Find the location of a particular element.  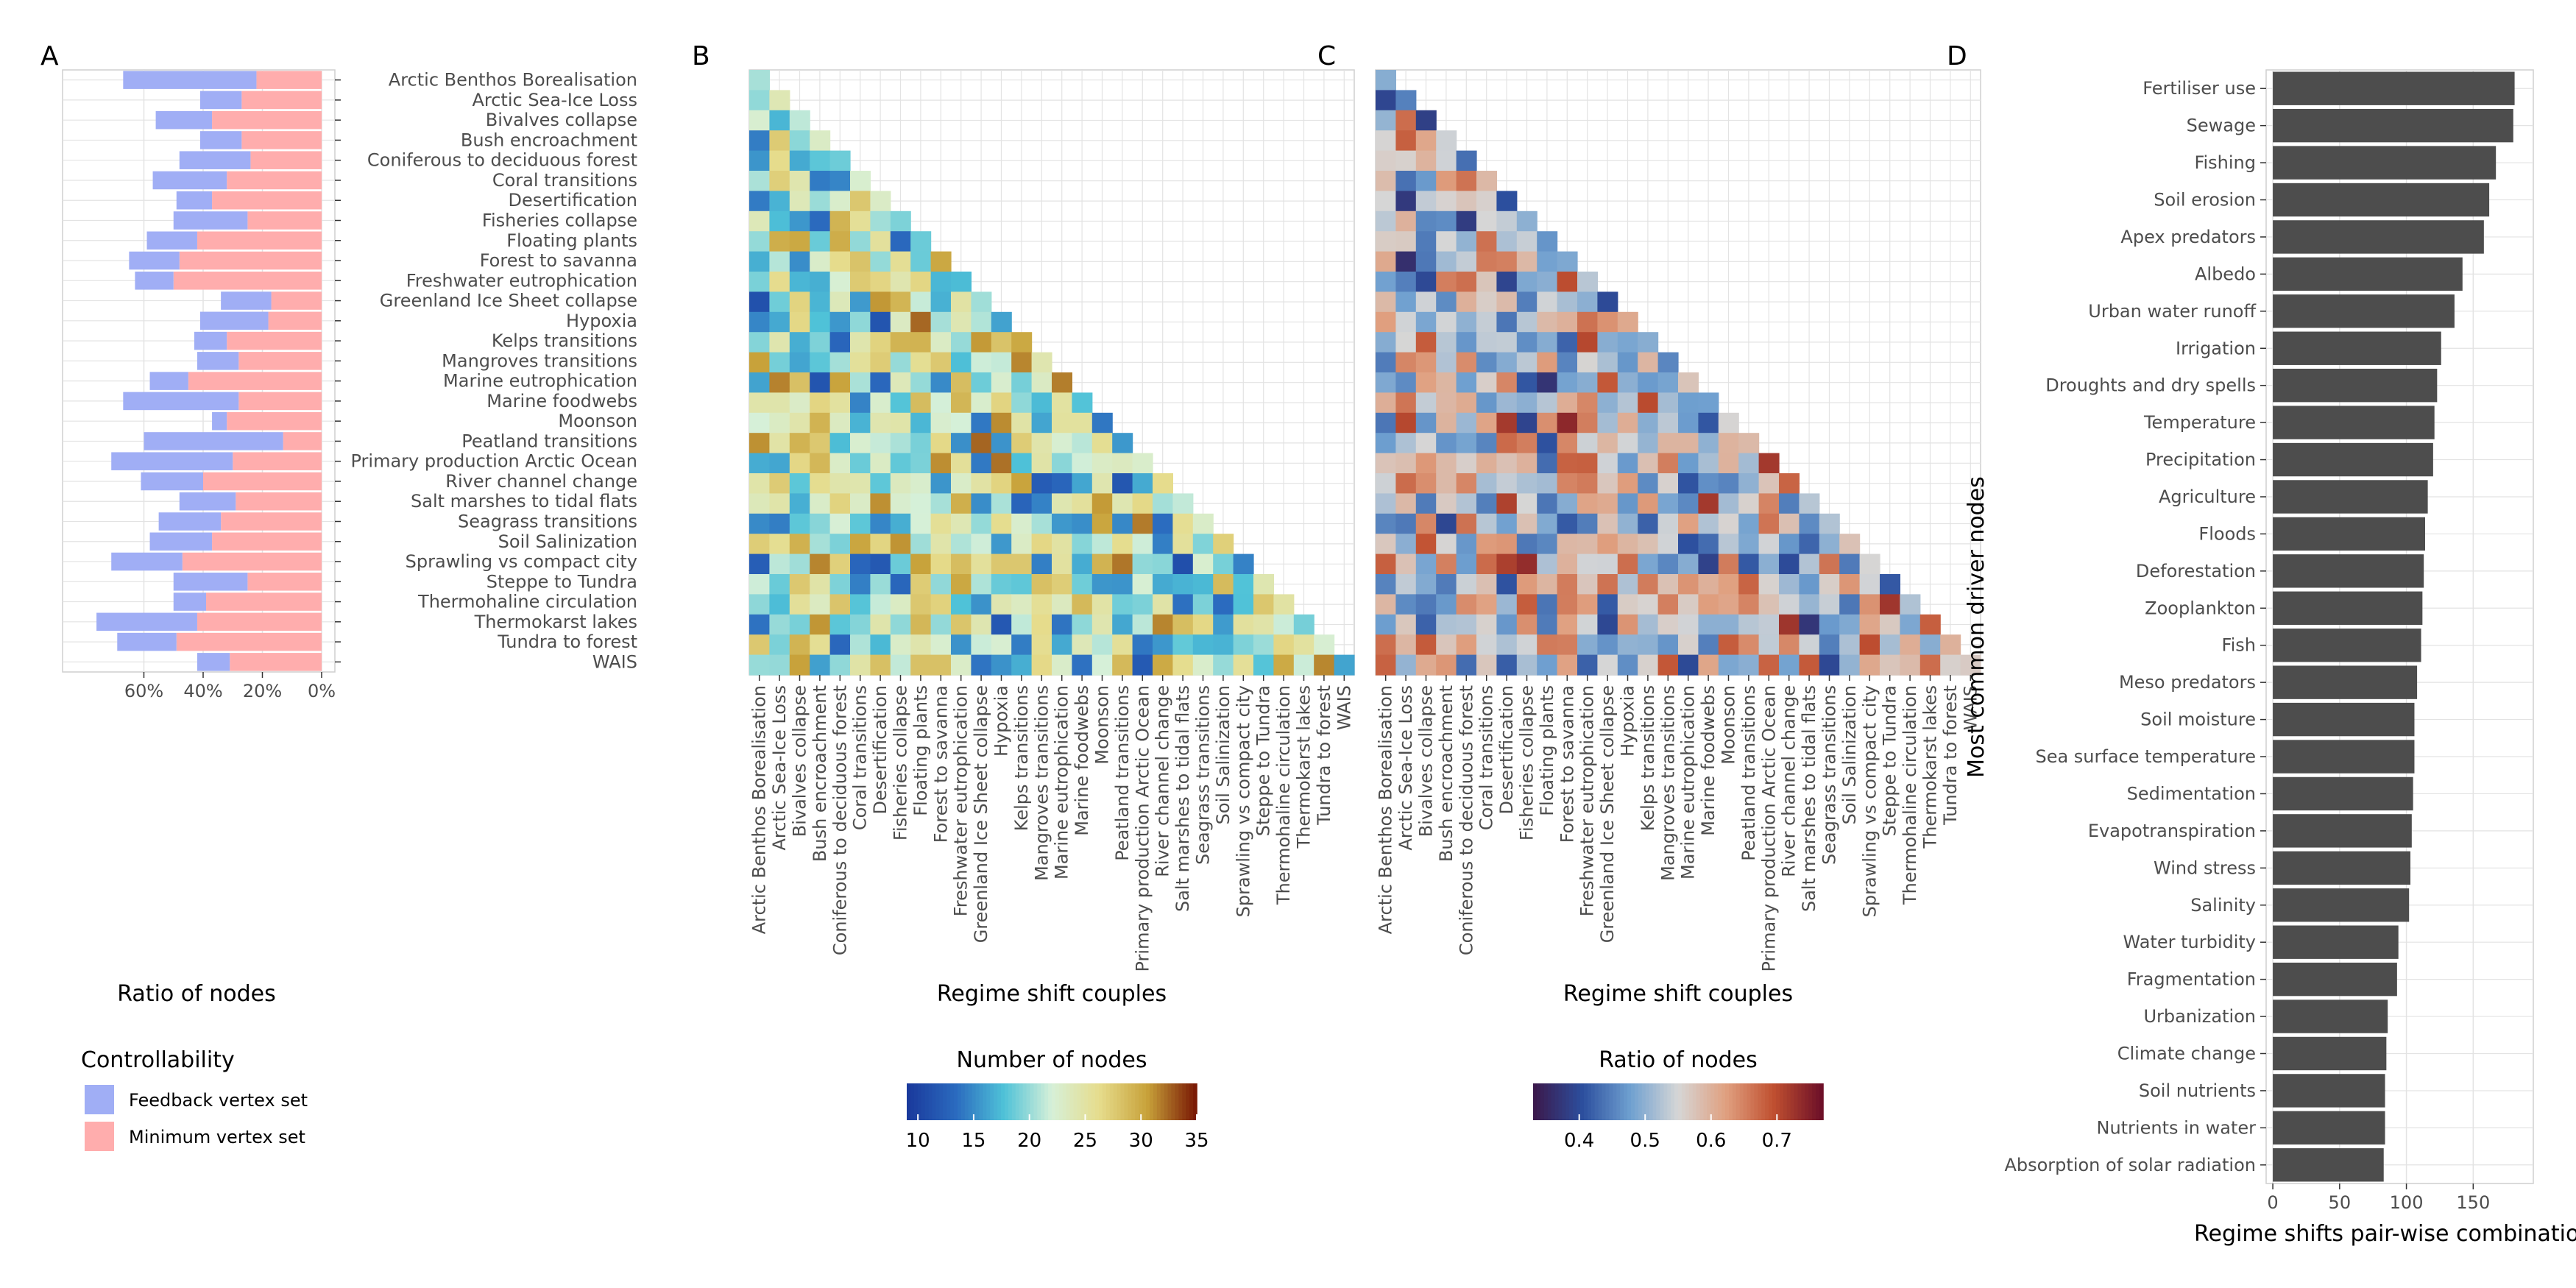

panel-d-category-label: Soil erosion is located at coordinates (2205, 200).